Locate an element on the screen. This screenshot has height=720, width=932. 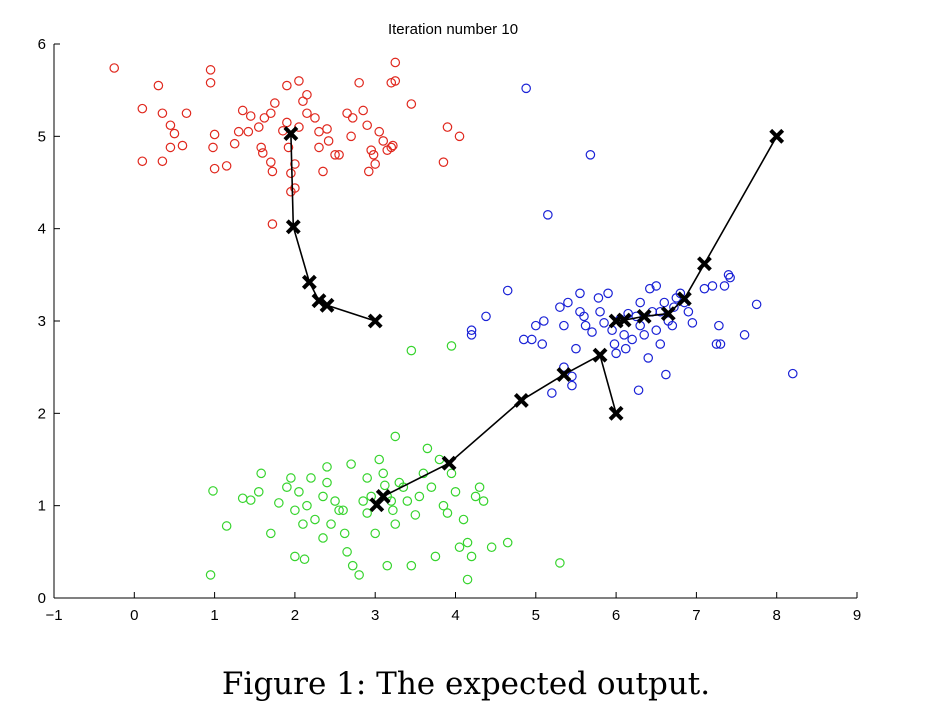
x-tick-label: 7 is located at coordinates (696, 615).